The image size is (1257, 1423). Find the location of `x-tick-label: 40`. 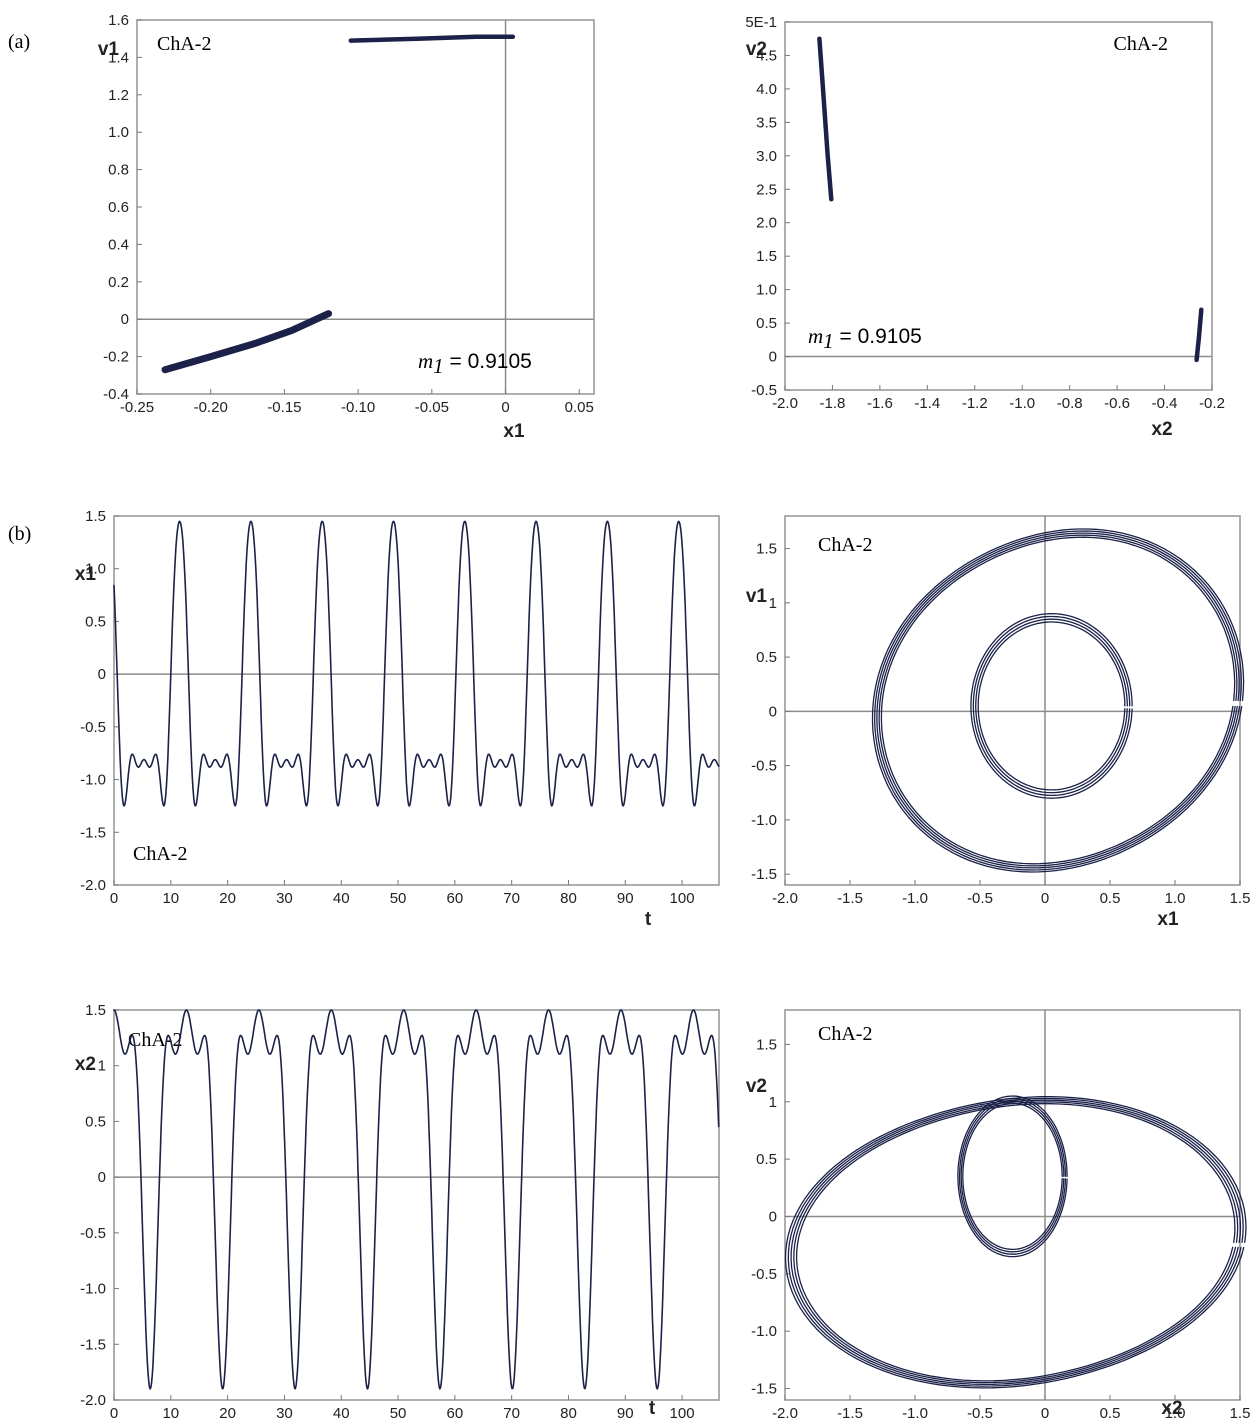

x-tick-label: 40 is located at coordinates (341, 1413).